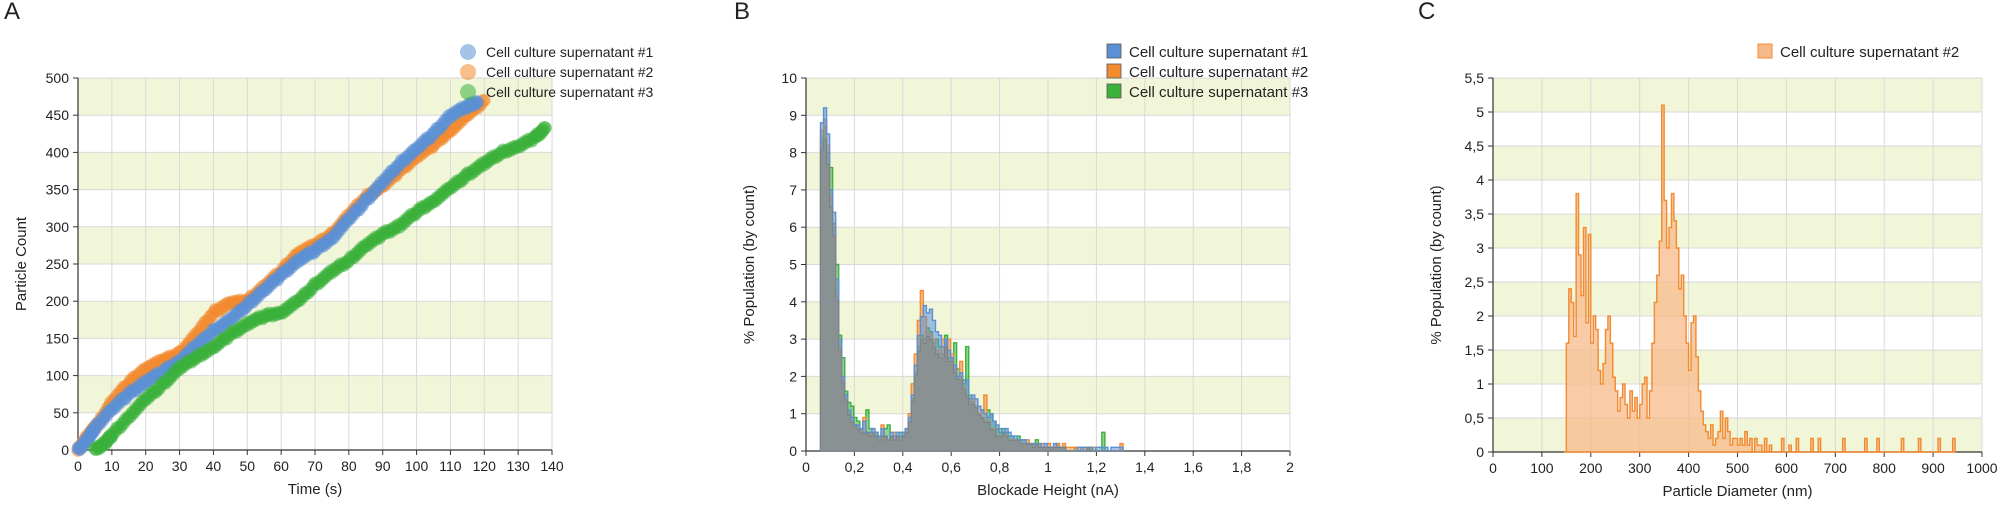  What do you see at coordinates (12, 12) in the screenshot?
I see `panel-label-a: A` at bounding box center [12, 12].